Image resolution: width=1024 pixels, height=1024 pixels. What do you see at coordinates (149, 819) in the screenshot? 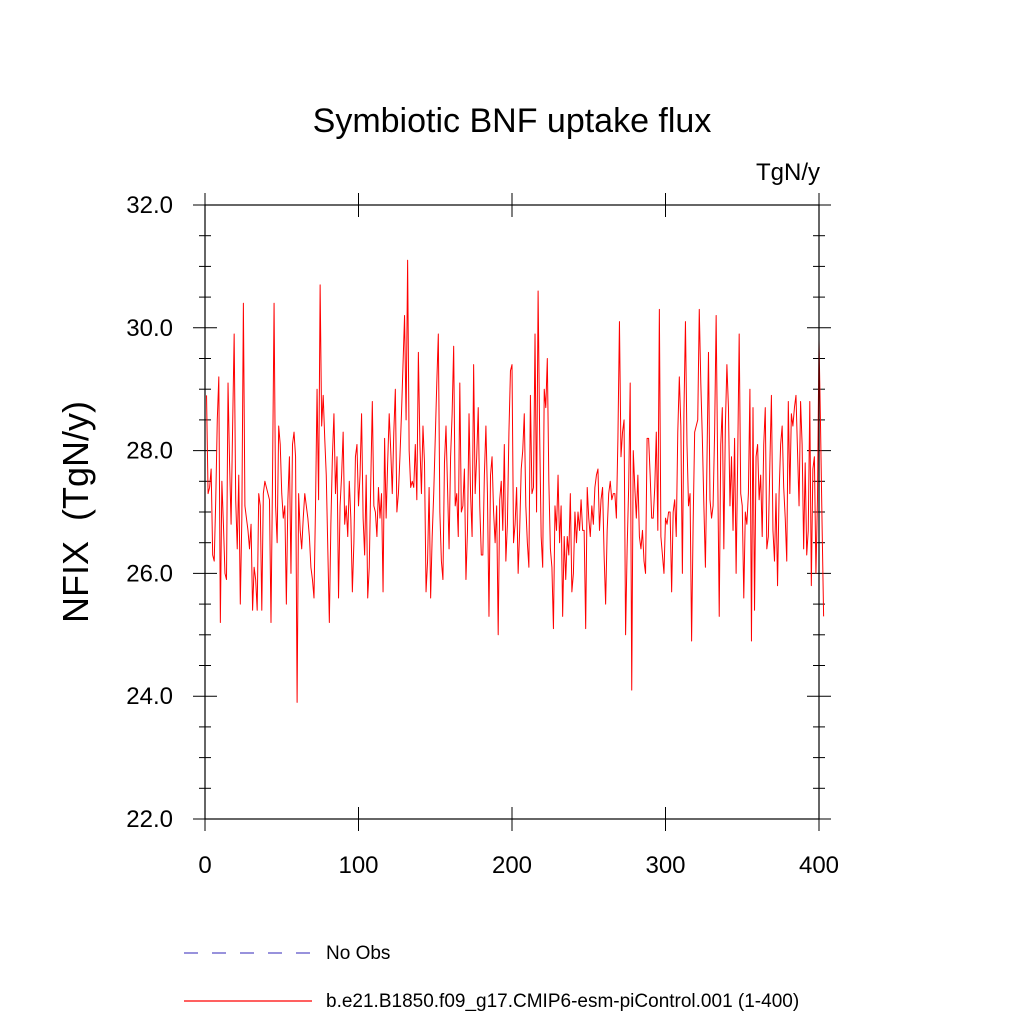
I see `y-tick-label: 22.0` at bounding box center [149, 819].